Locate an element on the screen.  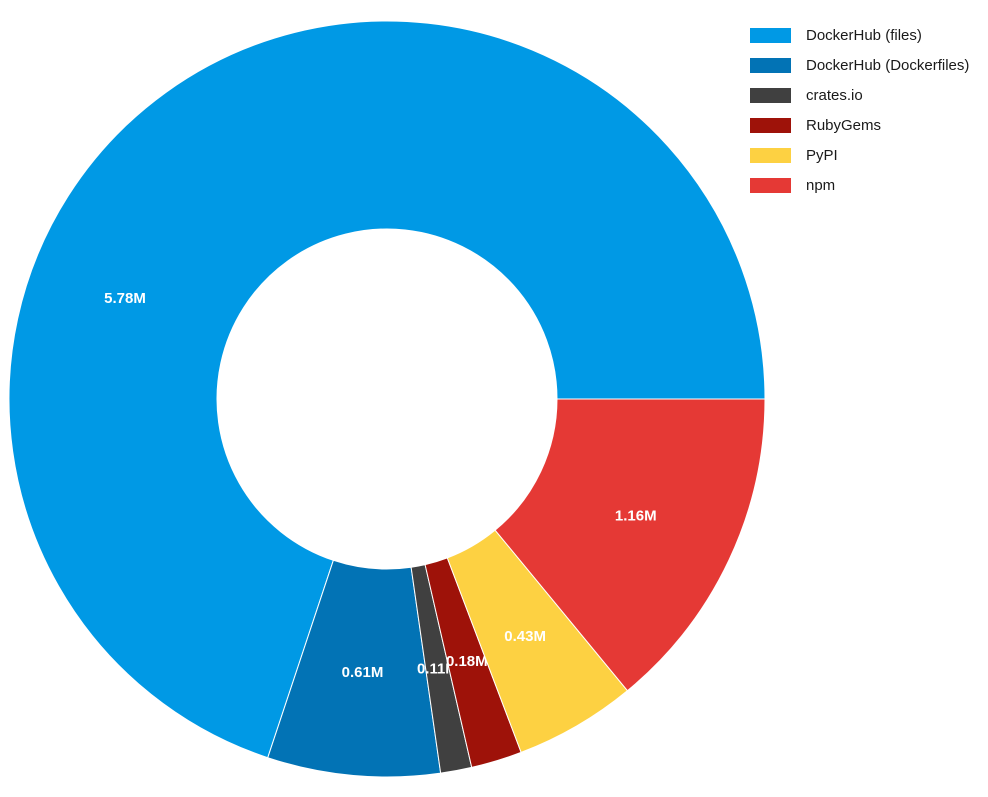
legend-item-dockerhub-files: DockerHub (files) is located at coordinates (859, 35).